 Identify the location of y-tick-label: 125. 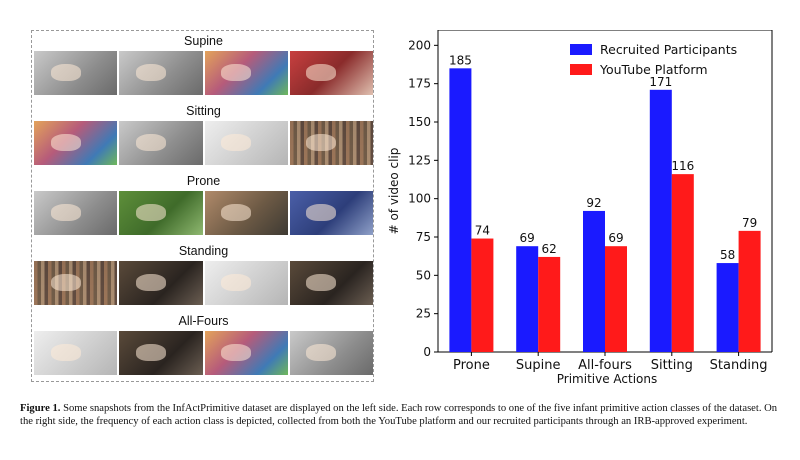
(419, 160).